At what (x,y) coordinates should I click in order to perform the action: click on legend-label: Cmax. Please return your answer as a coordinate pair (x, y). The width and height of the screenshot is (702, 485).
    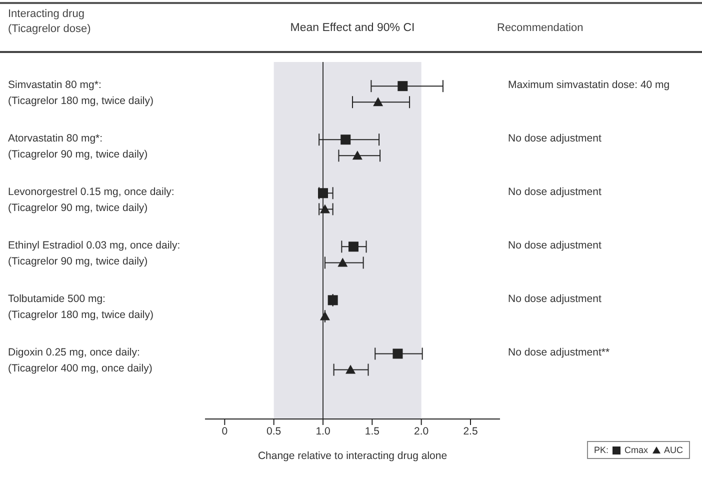
    Looking at the image, I should click on (636, 450).